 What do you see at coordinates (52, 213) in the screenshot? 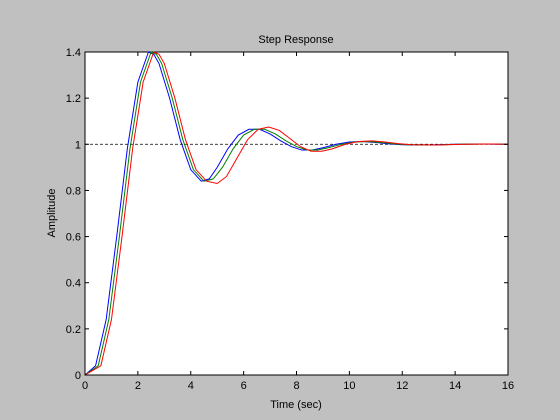
I see `y-axis-label: Amplitude` at bounding box center [52, 213].